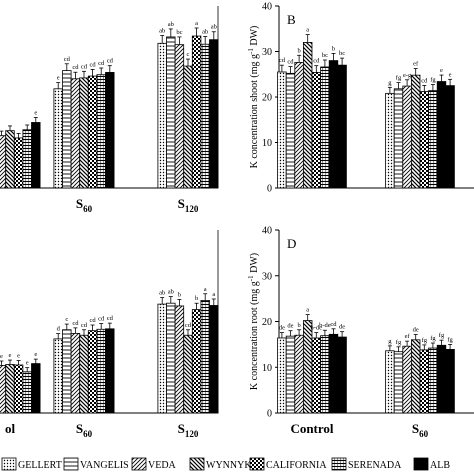  What do you see at coordinates (267, 7) in the screenshot?
I see `y-tick-label: 40` at bounding box center [267, 7].